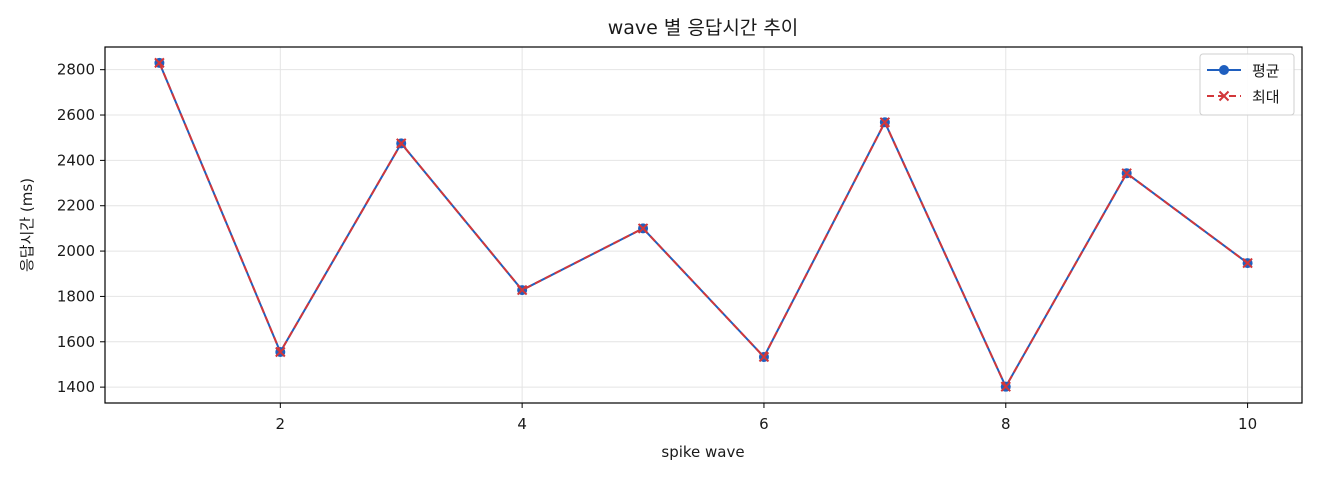 The height and width of the screenshot is (484, 1320). What do you see at coordinates (1243, 97) in the screenshot?
I see `legend-entry: 최대` at bounding box center [1243, 97].